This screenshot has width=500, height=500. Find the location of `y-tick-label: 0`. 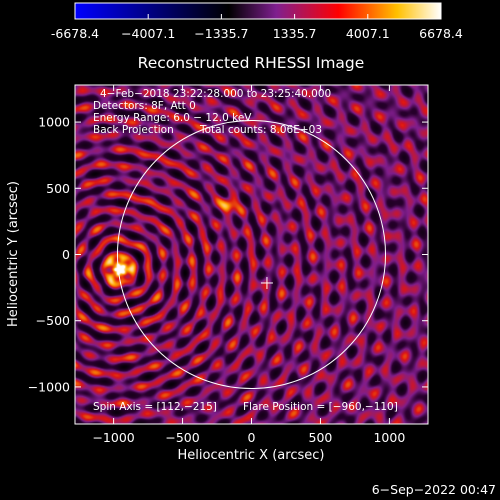

y-tick-label: 0 is located at coordinates (66, 254).